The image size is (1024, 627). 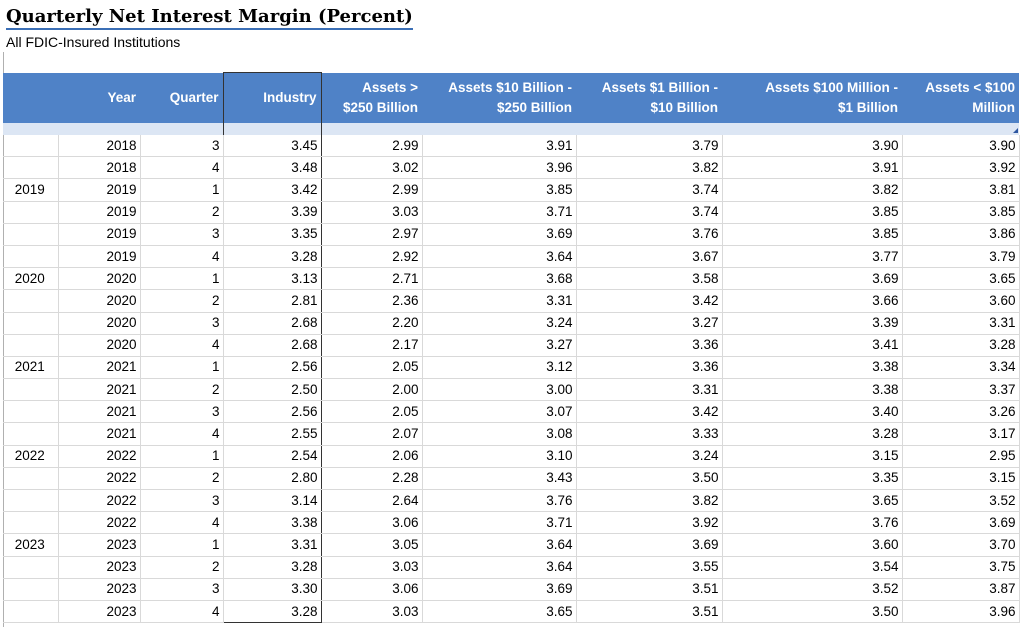 I want to click on cell-assets-1b-10b: 3.79, so click(x=649, y=146).